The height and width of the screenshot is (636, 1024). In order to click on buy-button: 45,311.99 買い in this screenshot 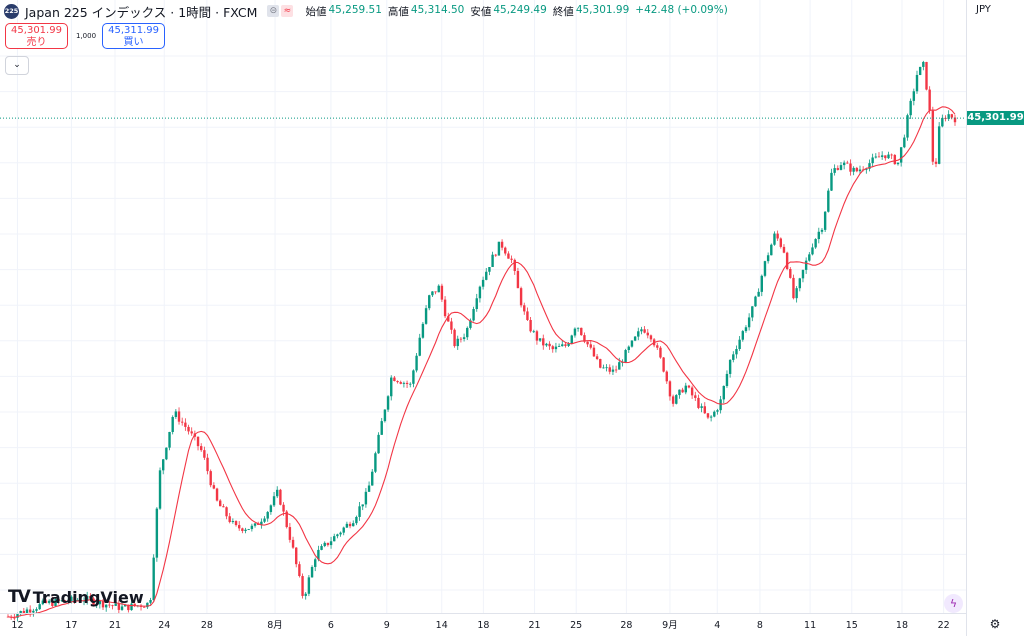, I will do `click(134, 36)`.